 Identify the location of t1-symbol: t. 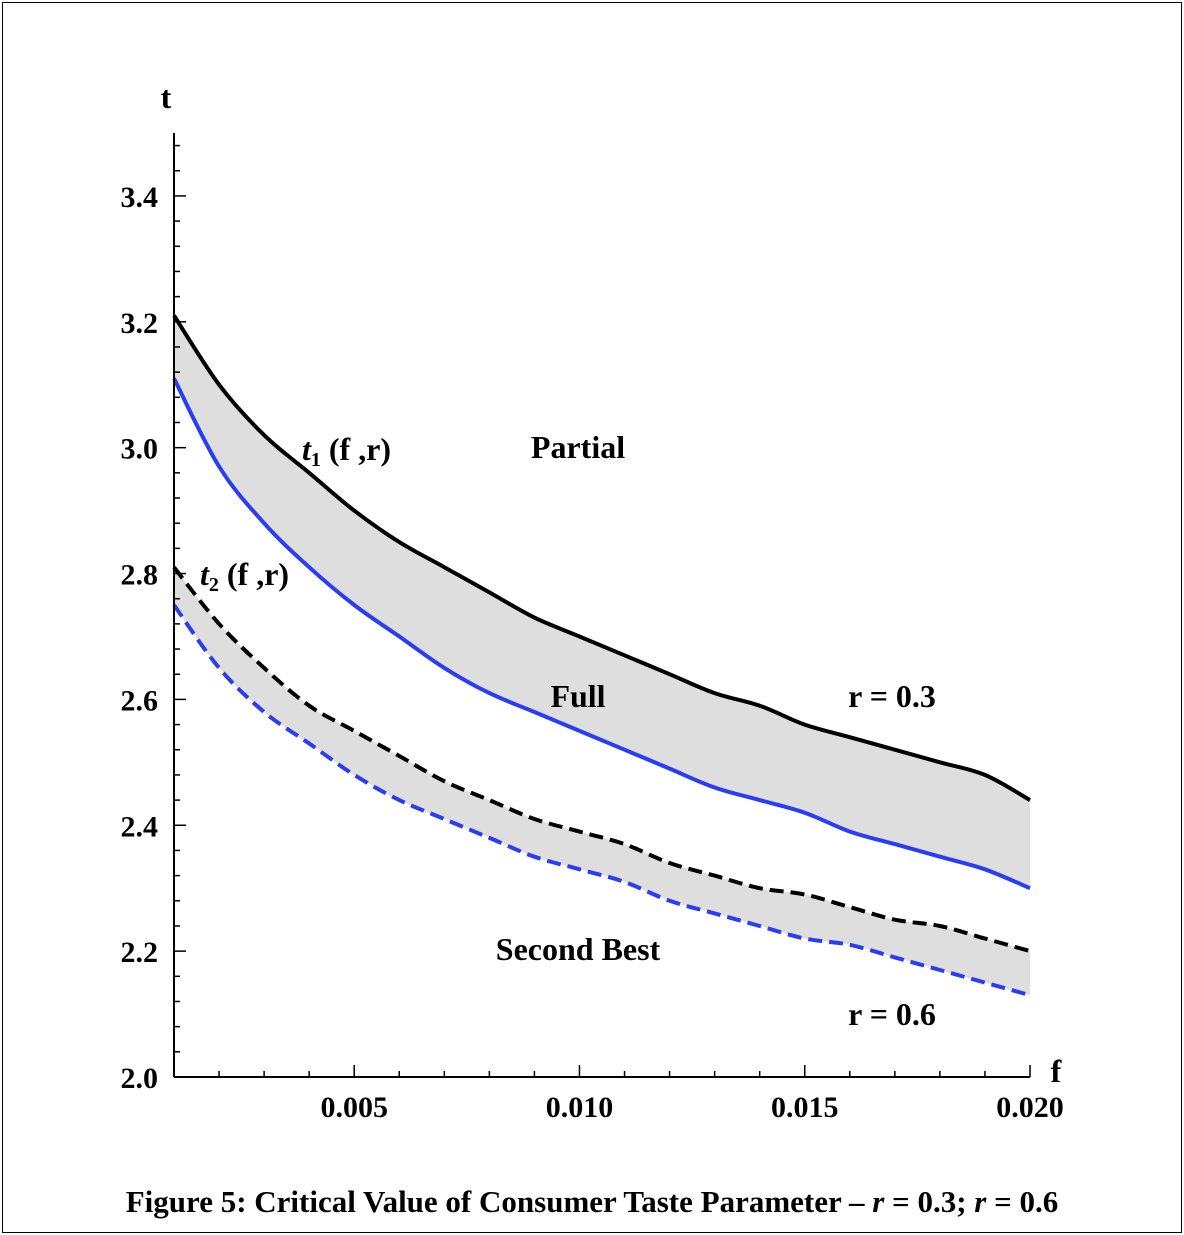
(307, 449).